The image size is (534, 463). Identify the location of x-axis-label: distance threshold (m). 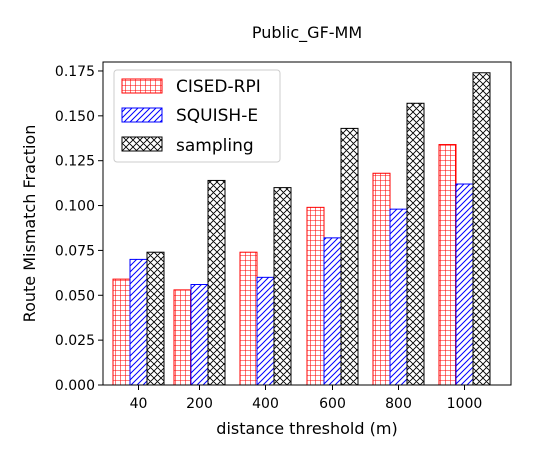
(306, 428).